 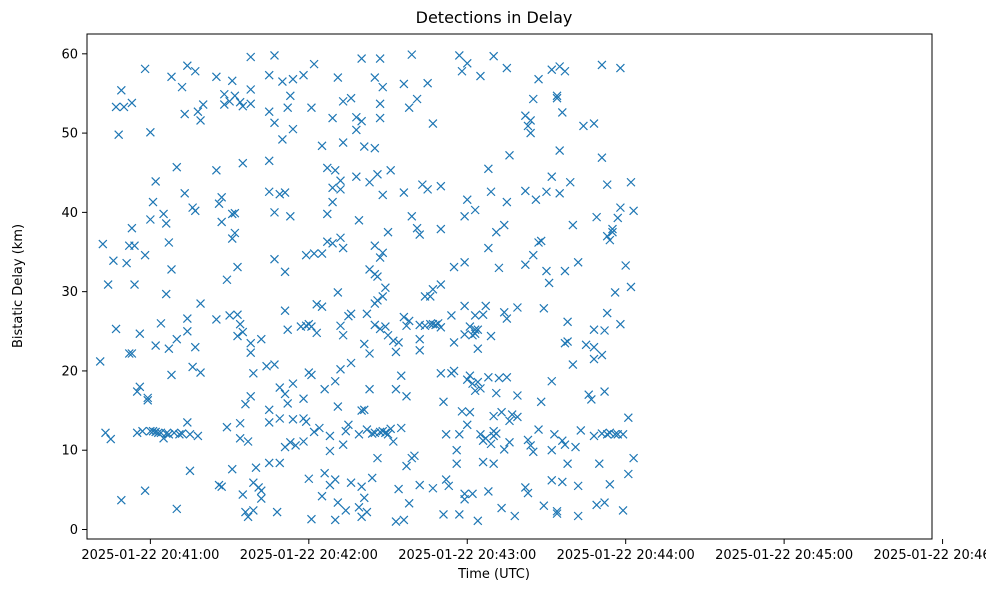 I want to click on x-tick-label-4: 2025-01-22 20:45:00, so click(x=784, y=555).